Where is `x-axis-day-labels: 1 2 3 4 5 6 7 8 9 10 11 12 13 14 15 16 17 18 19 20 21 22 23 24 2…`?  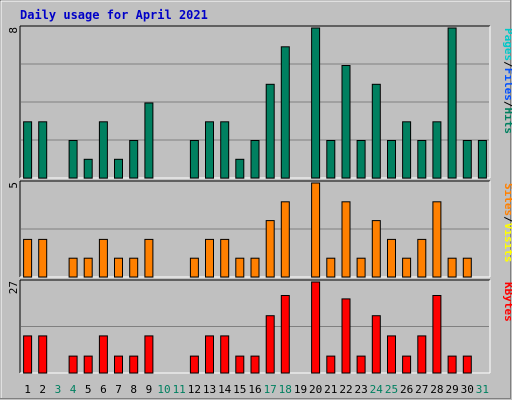 x-axis-day-labels: 1 2 3 4 5 6 7 8 9 10 11 12 13 14 15 16 17 18 19 20 21 22 23 24 2… is located at coordinates (256, 389).